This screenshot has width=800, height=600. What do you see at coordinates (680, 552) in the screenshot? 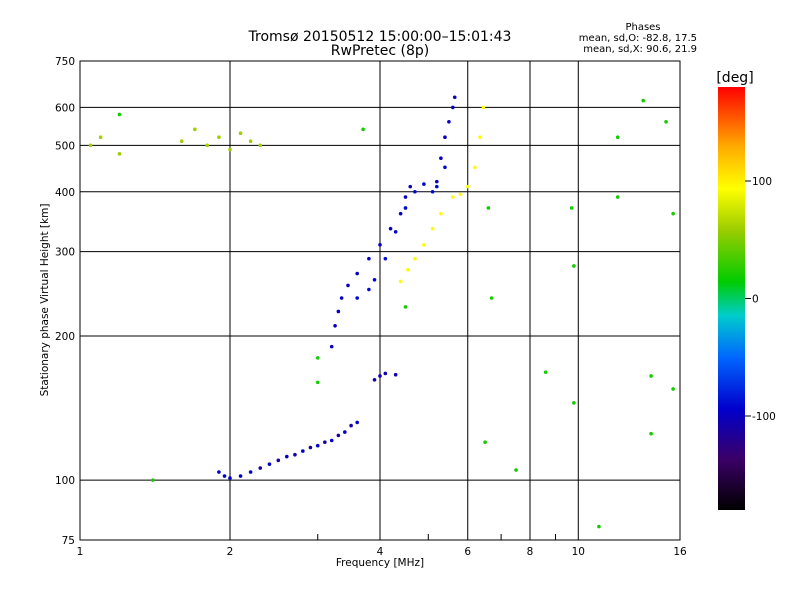
I see `x-tick-label: 16` at bounding box center [680, 552].